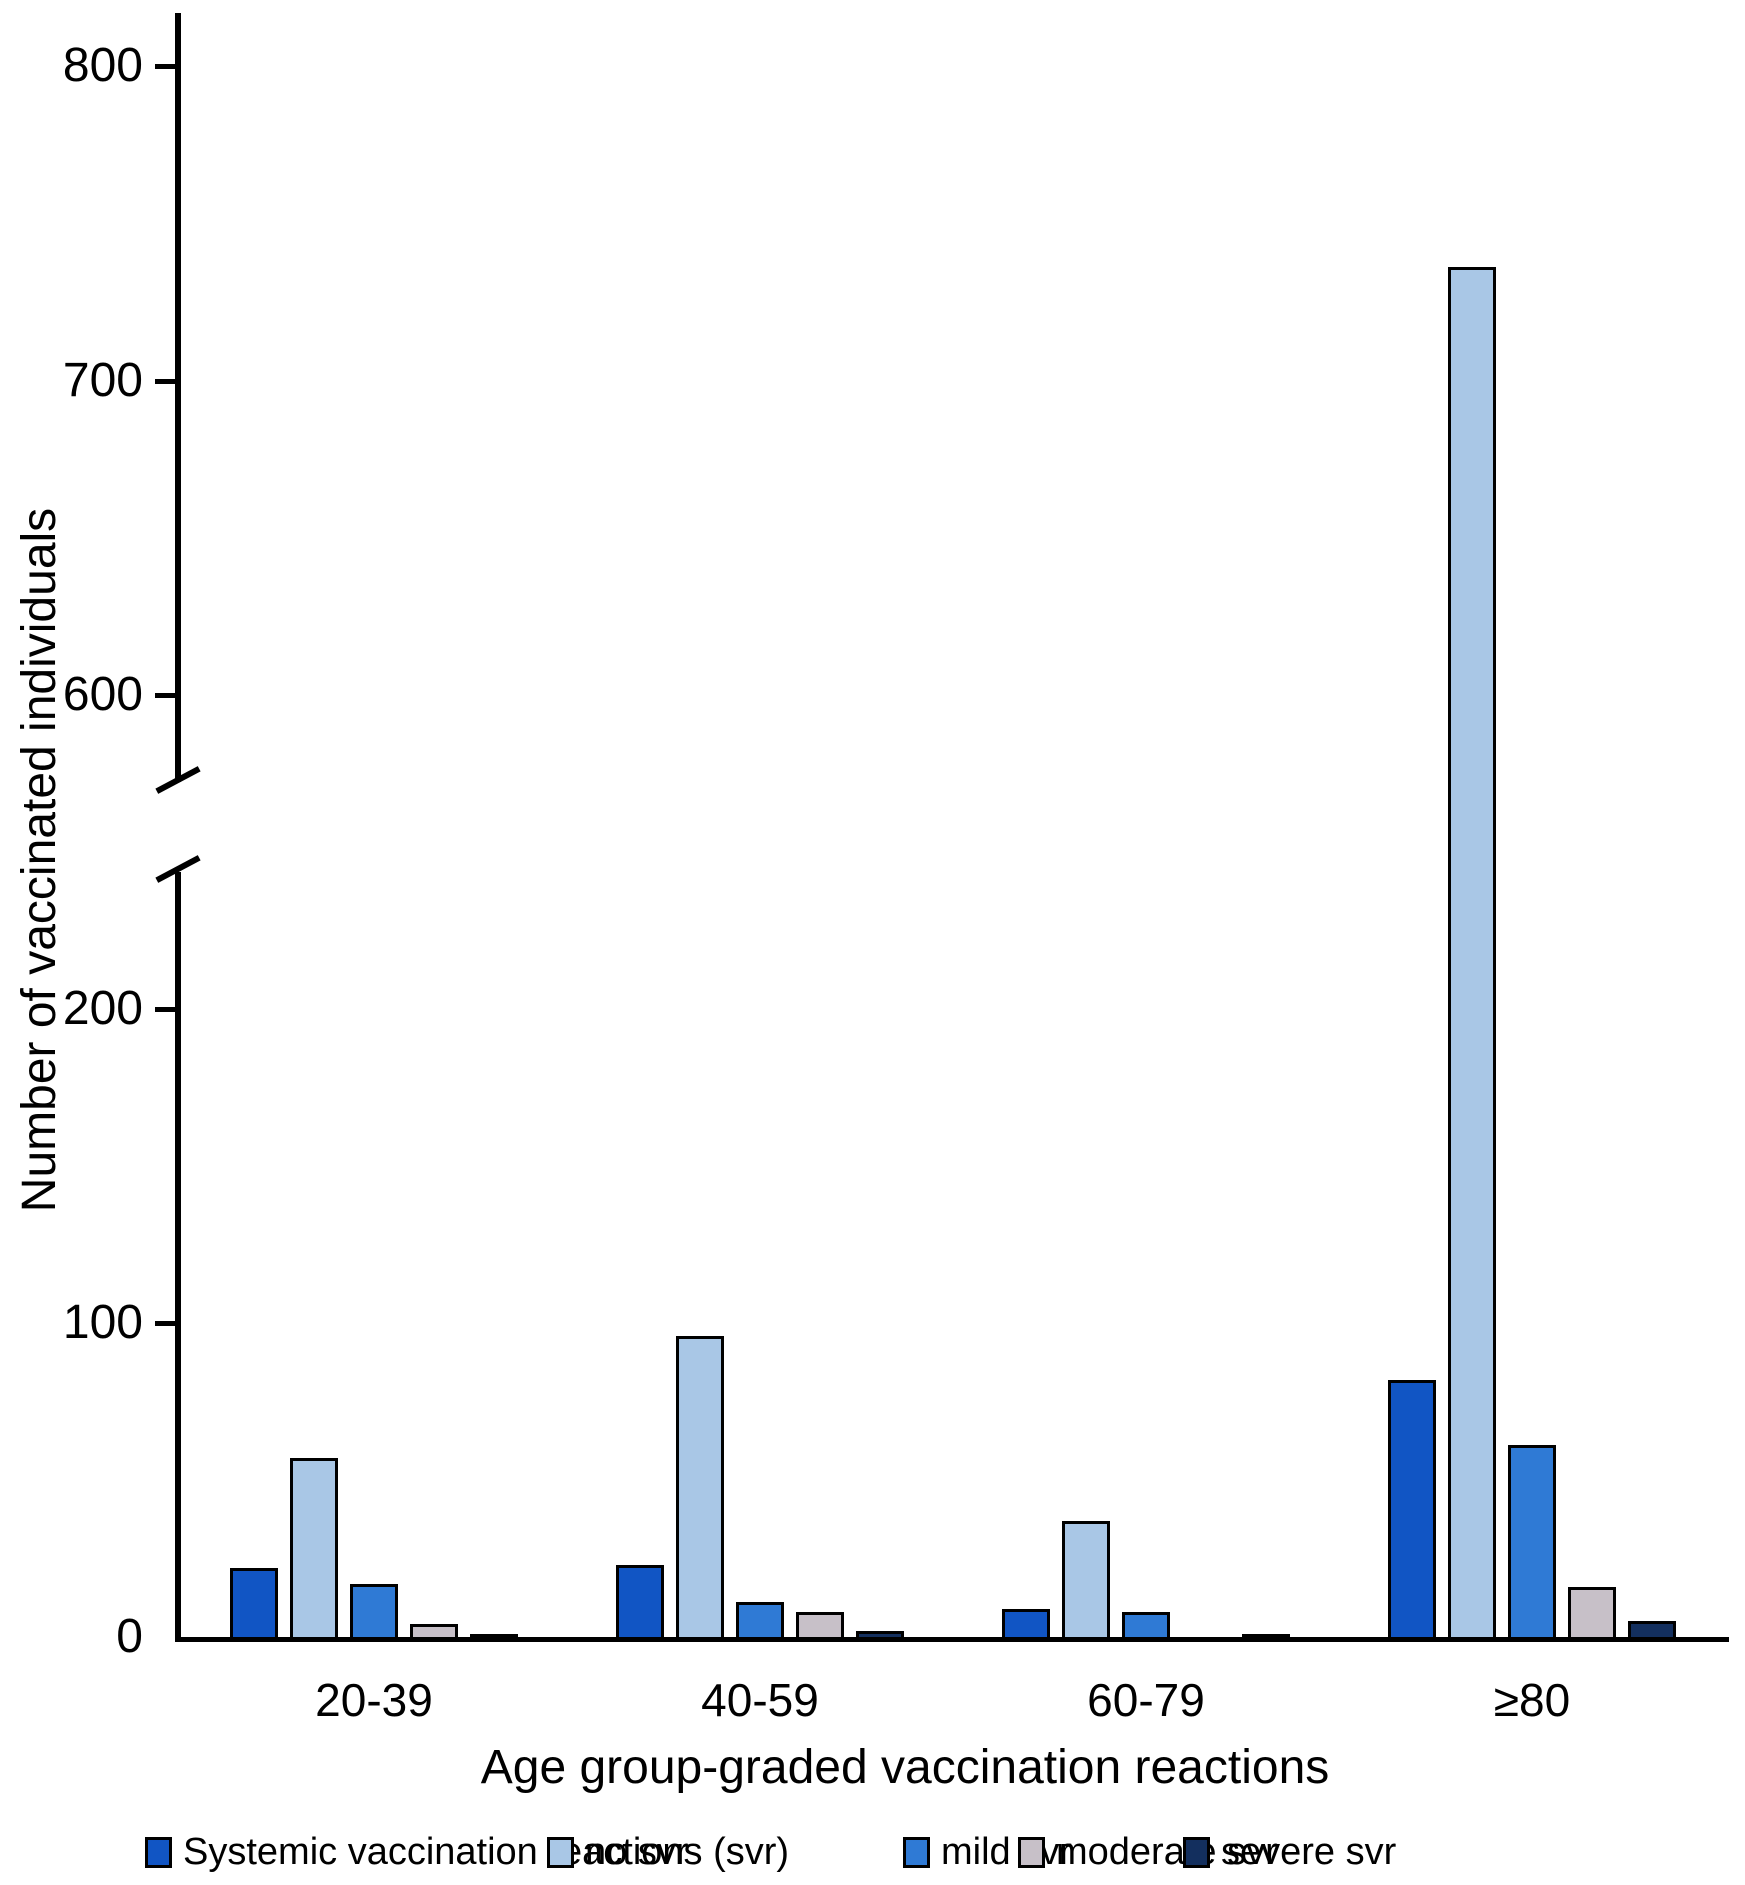 This screenshot has width=1745, height=1885. I want to click on legend-item: moderate svr, so click(1148, 1852).